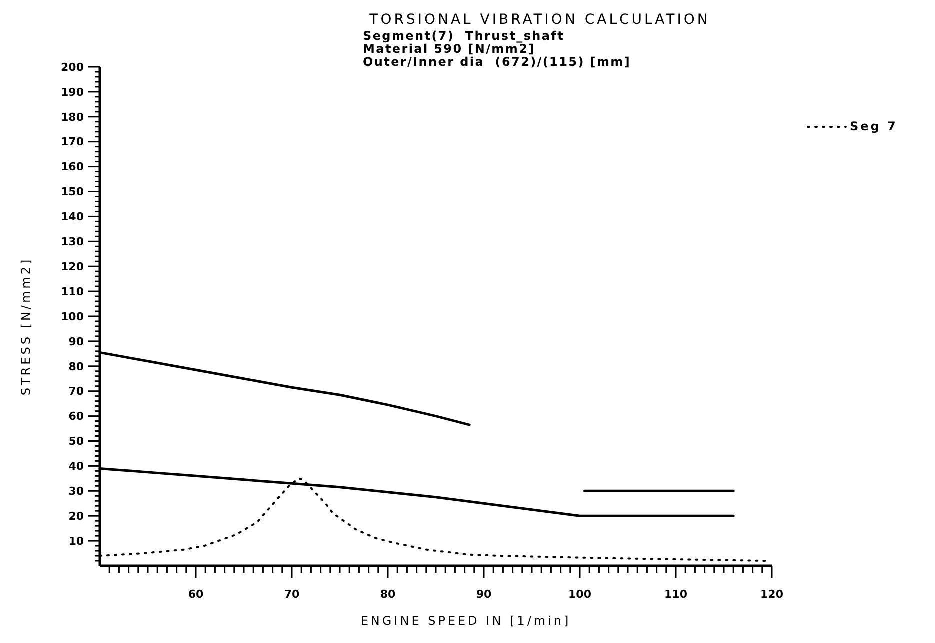 This screenshot has width=935, height=643. Describe the element at coordinates (72, 142) in the screenshot. I see `y-tick-label: 170` at that location.